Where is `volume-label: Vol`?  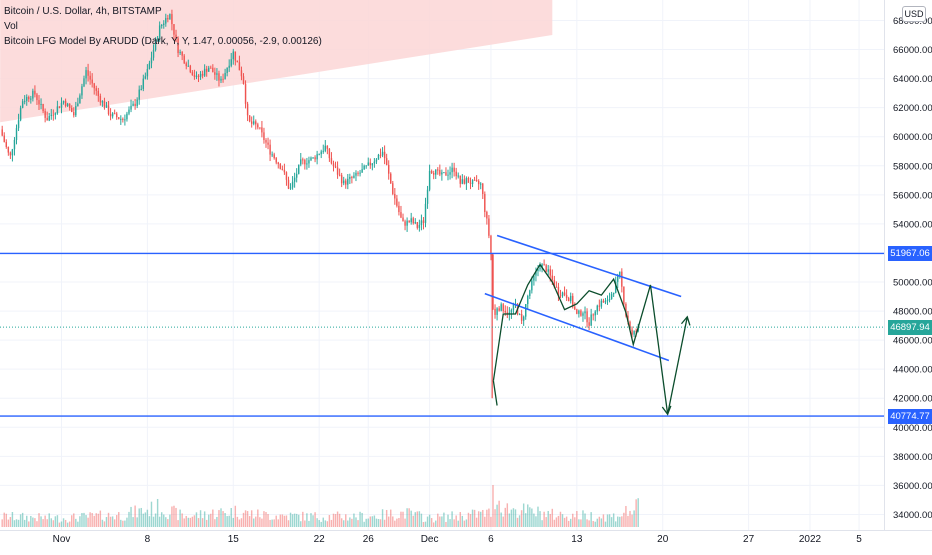 volume-label: Vol is located at coordinates (11, 26).